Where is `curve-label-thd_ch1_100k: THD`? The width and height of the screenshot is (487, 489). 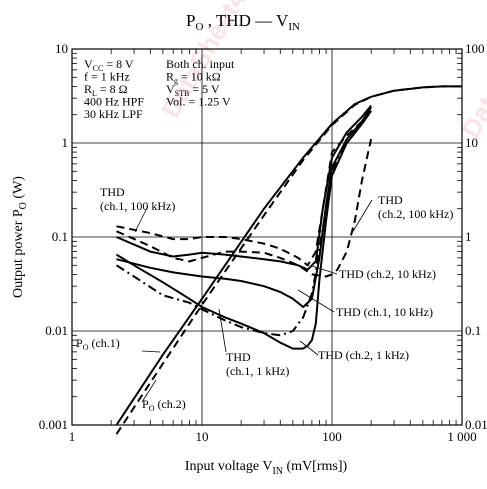 curve-label-thd_ch1_100k: THD is located at coordinates (112, 192).